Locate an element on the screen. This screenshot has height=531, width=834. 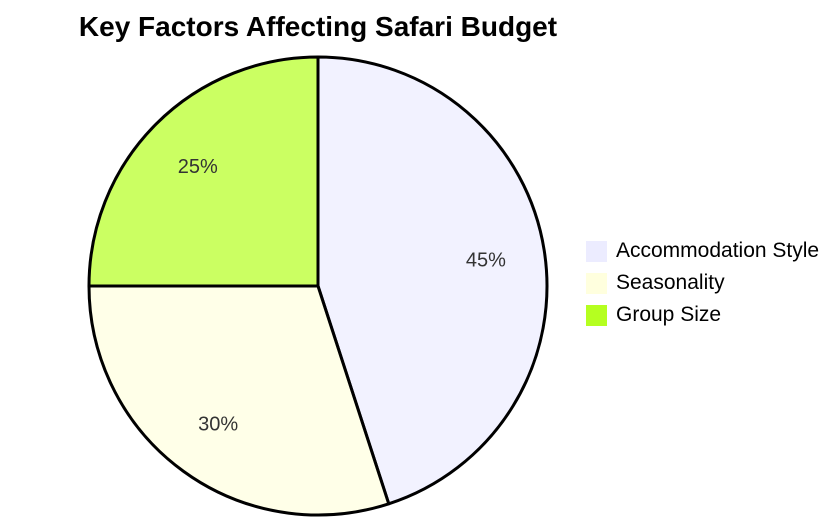
legend-item-accommodation-style: Accommodation Style is located at coordinates (702, 251).